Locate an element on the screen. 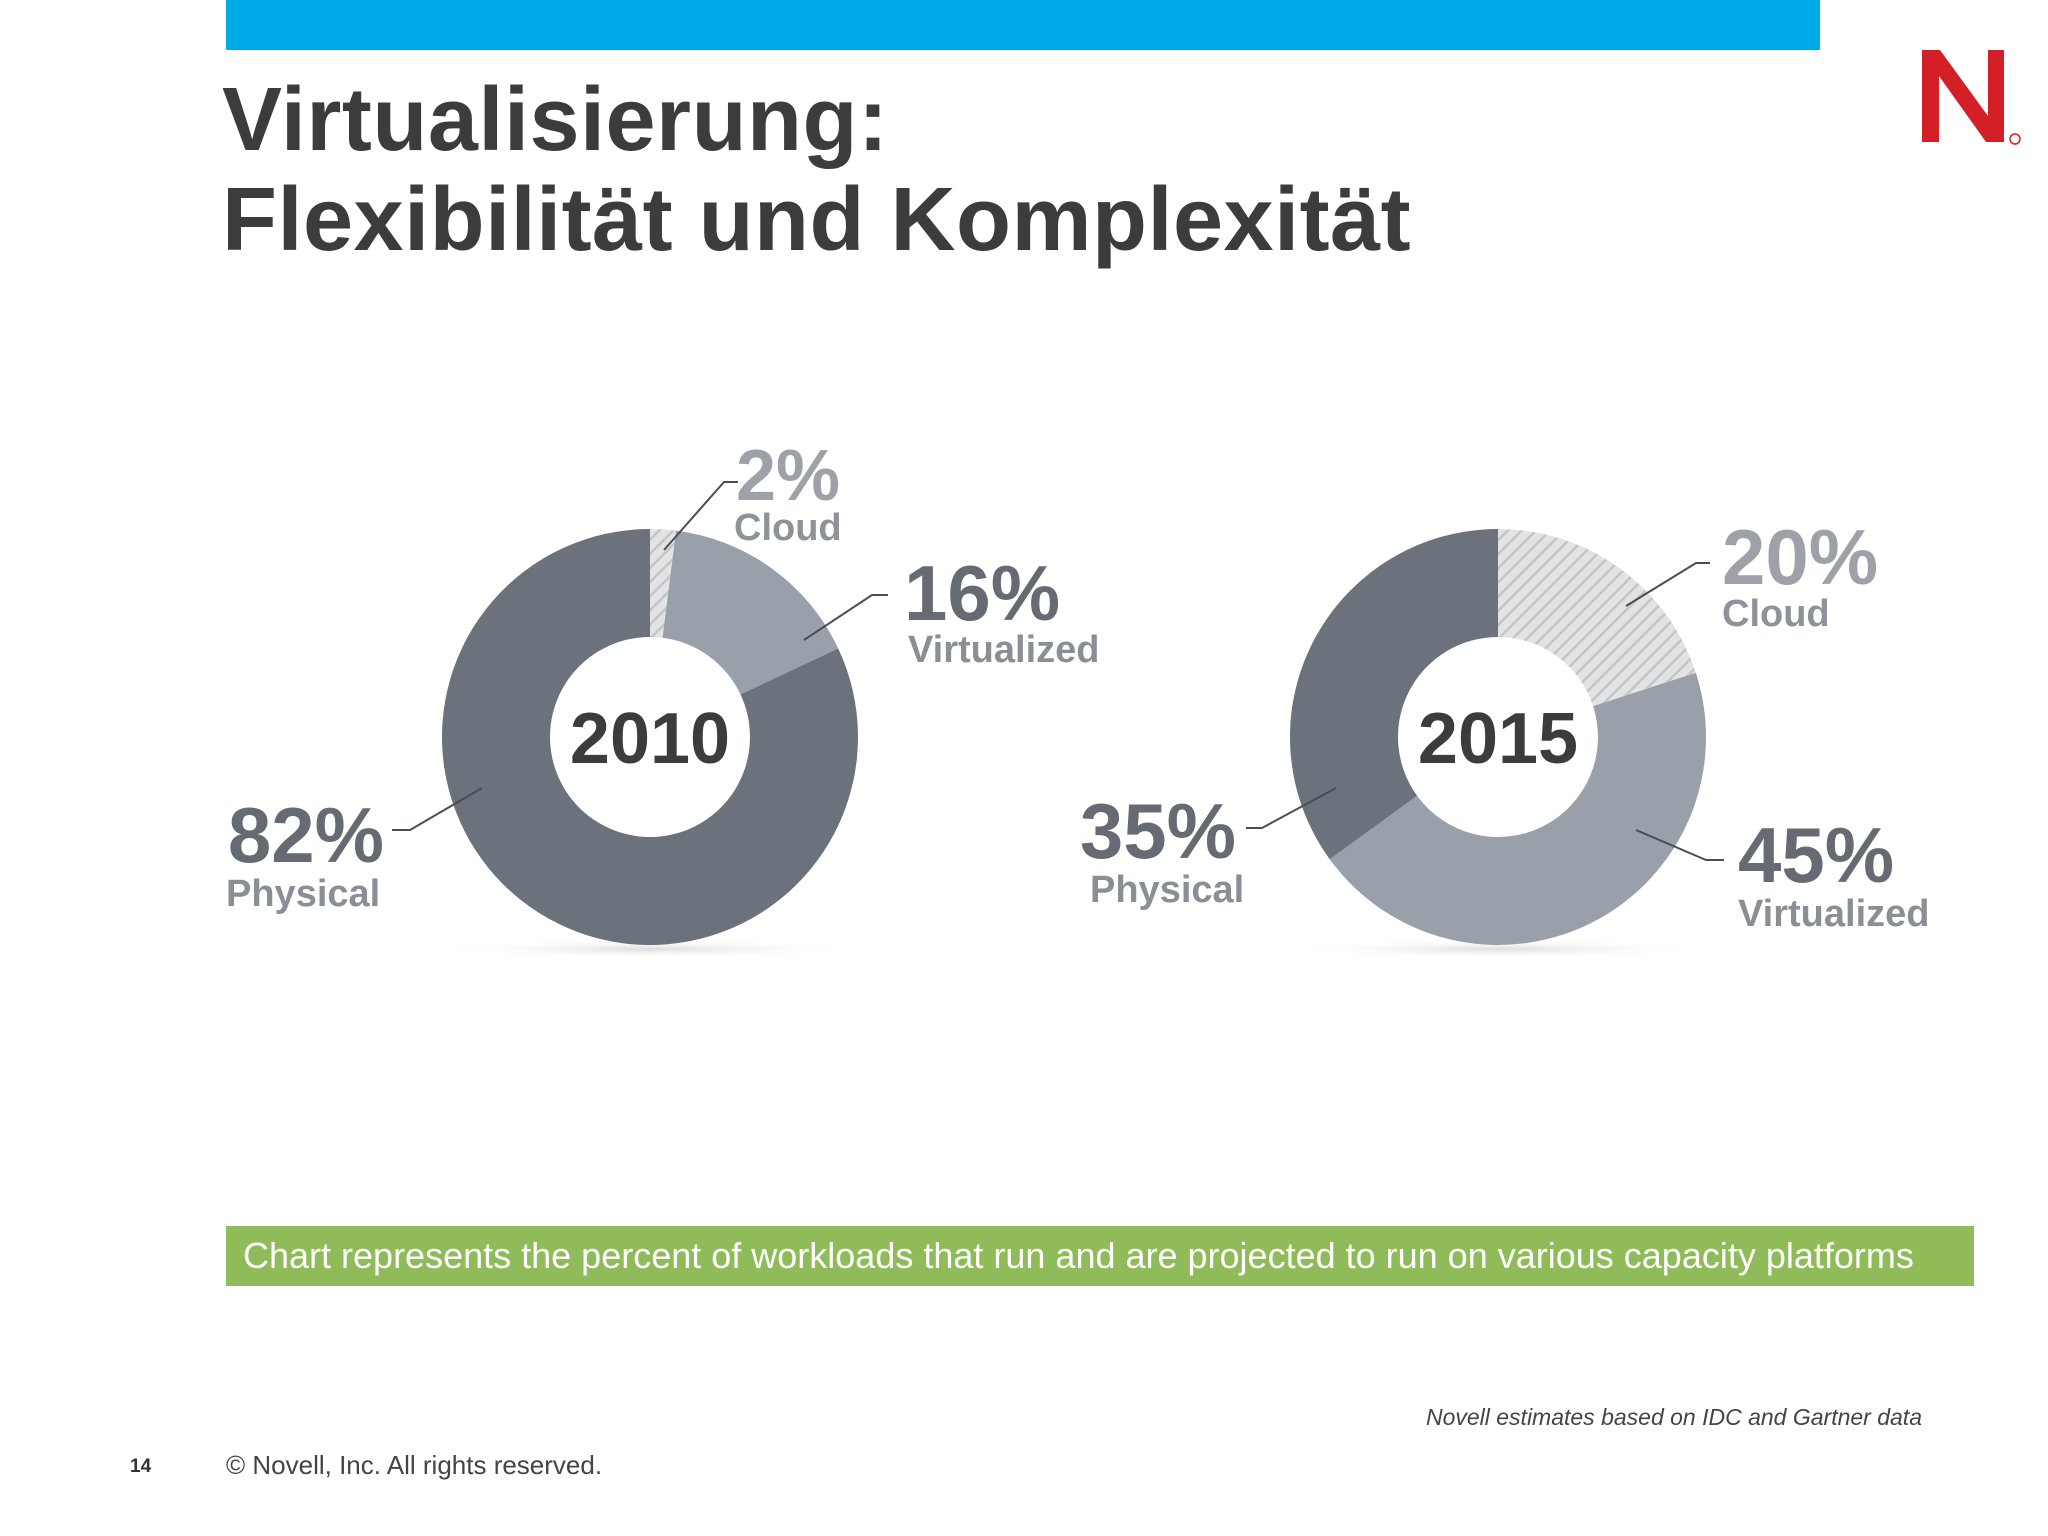 The image size is (2048, 1536). name-label-2015-cloud: Cloud is located at coordinates (1776, 614).